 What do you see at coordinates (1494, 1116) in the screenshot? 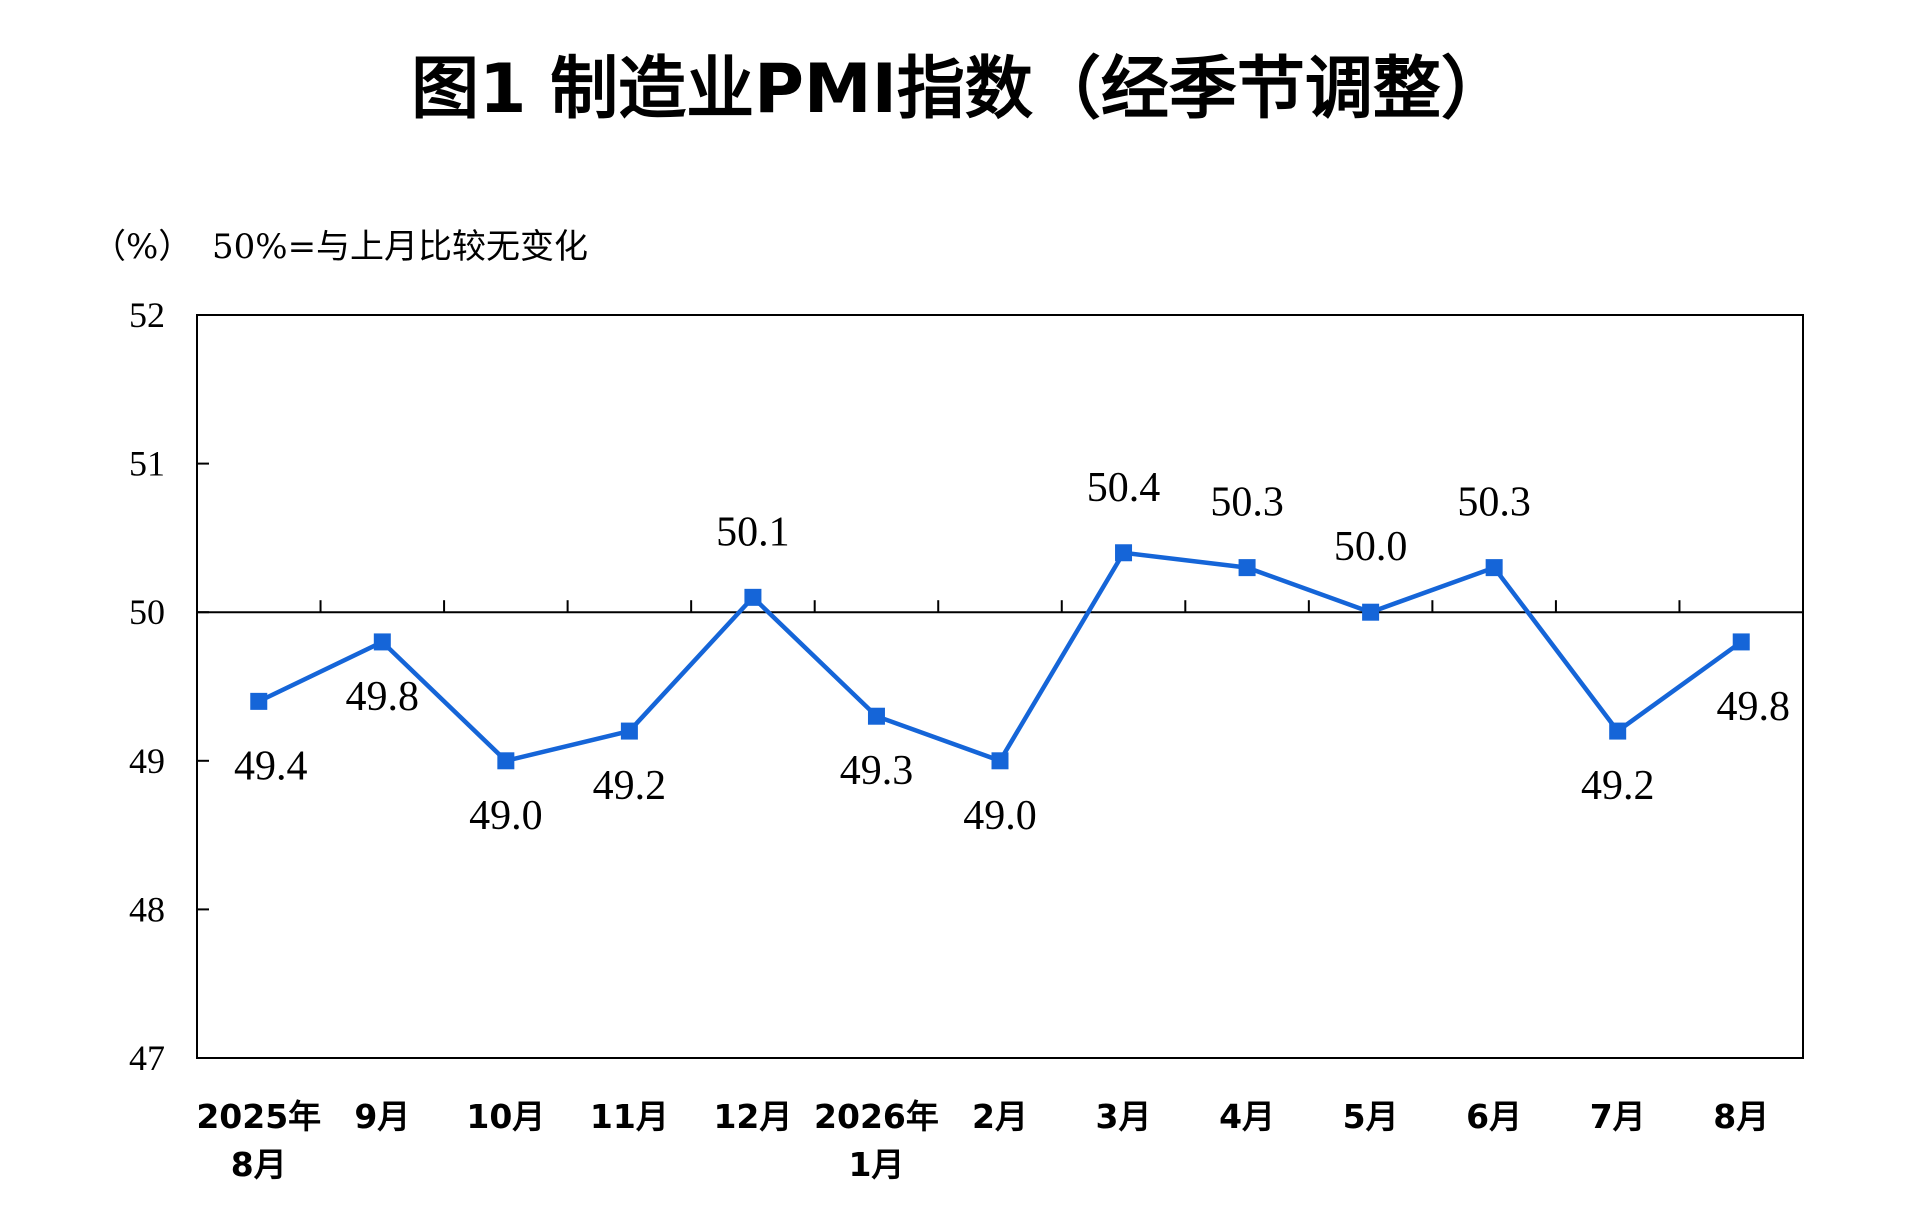
I see `x-tick-label: 6月` at bounding box center [1494, 1116].